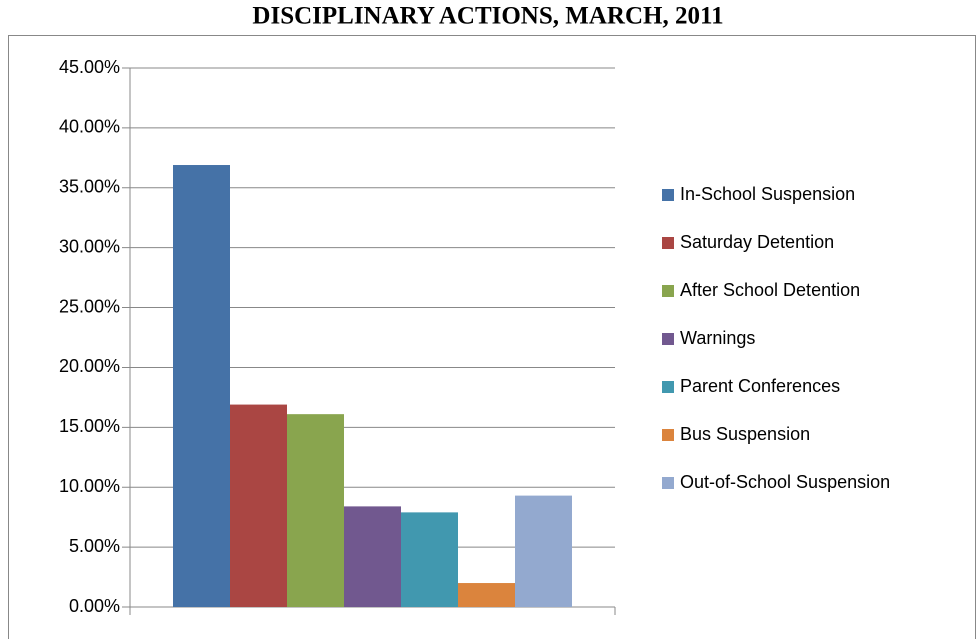  Describe the element at coordinates (89, 187) in the screenshot. I see `y-tick-label: 35.00%` at that location.